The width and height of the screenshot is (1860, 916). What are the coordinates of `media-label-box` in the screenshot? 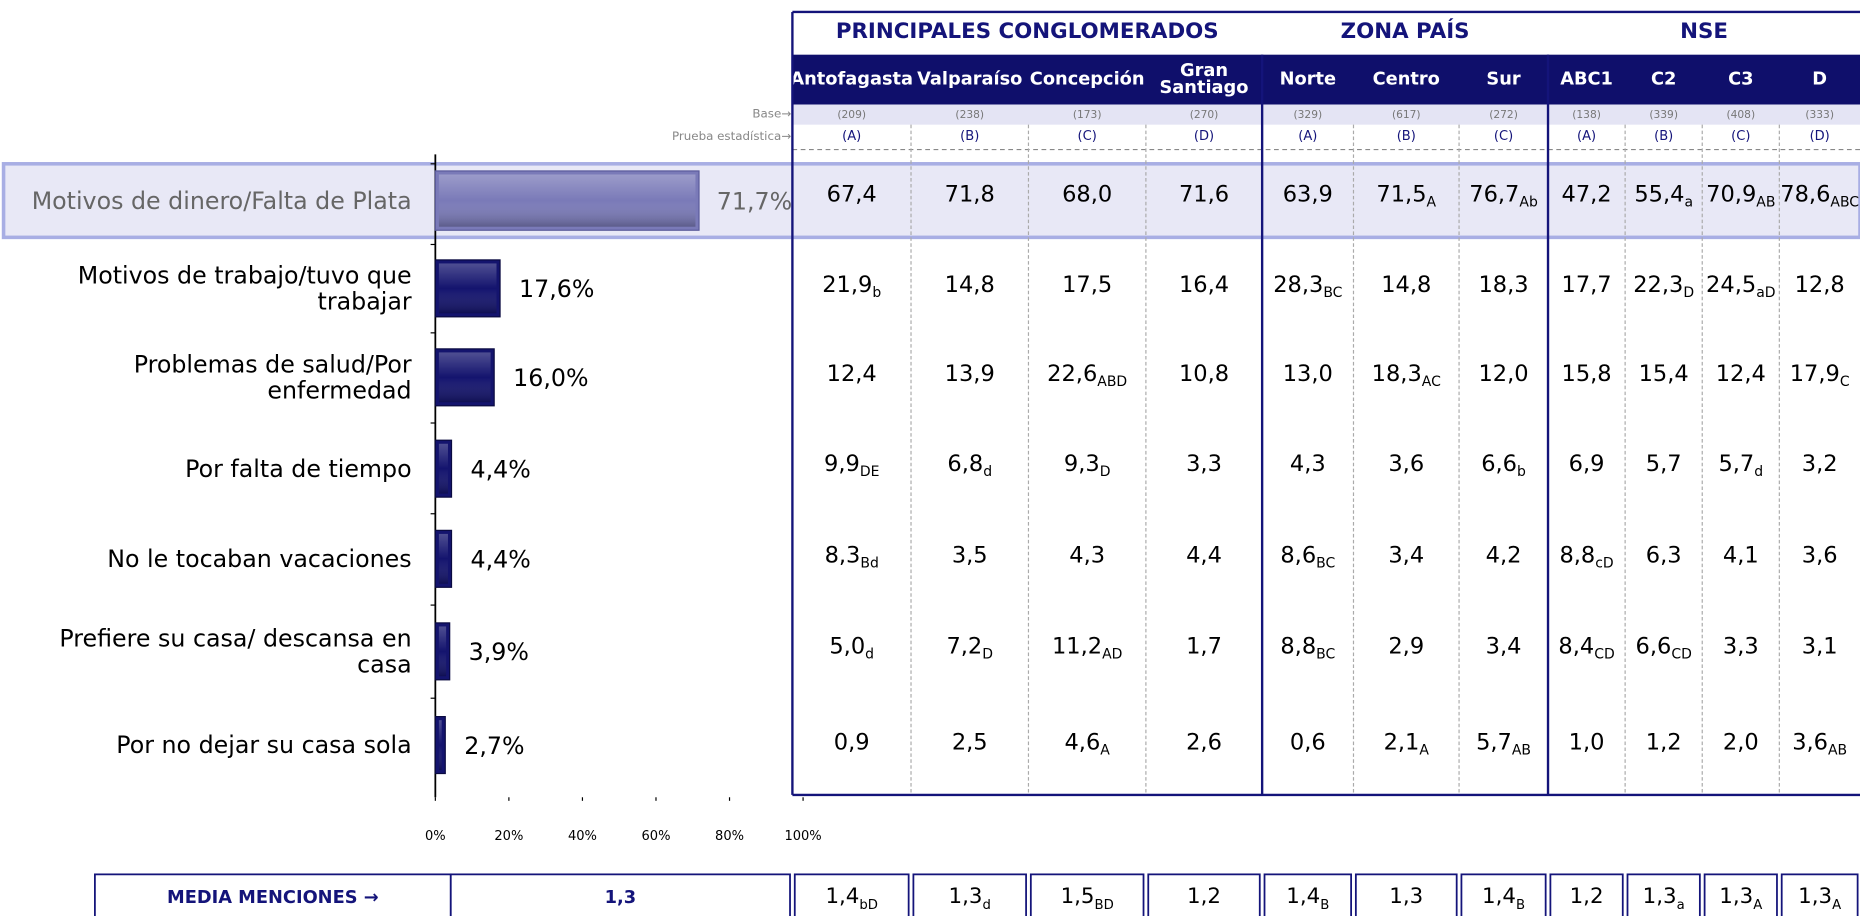 It's located at (273, 894).